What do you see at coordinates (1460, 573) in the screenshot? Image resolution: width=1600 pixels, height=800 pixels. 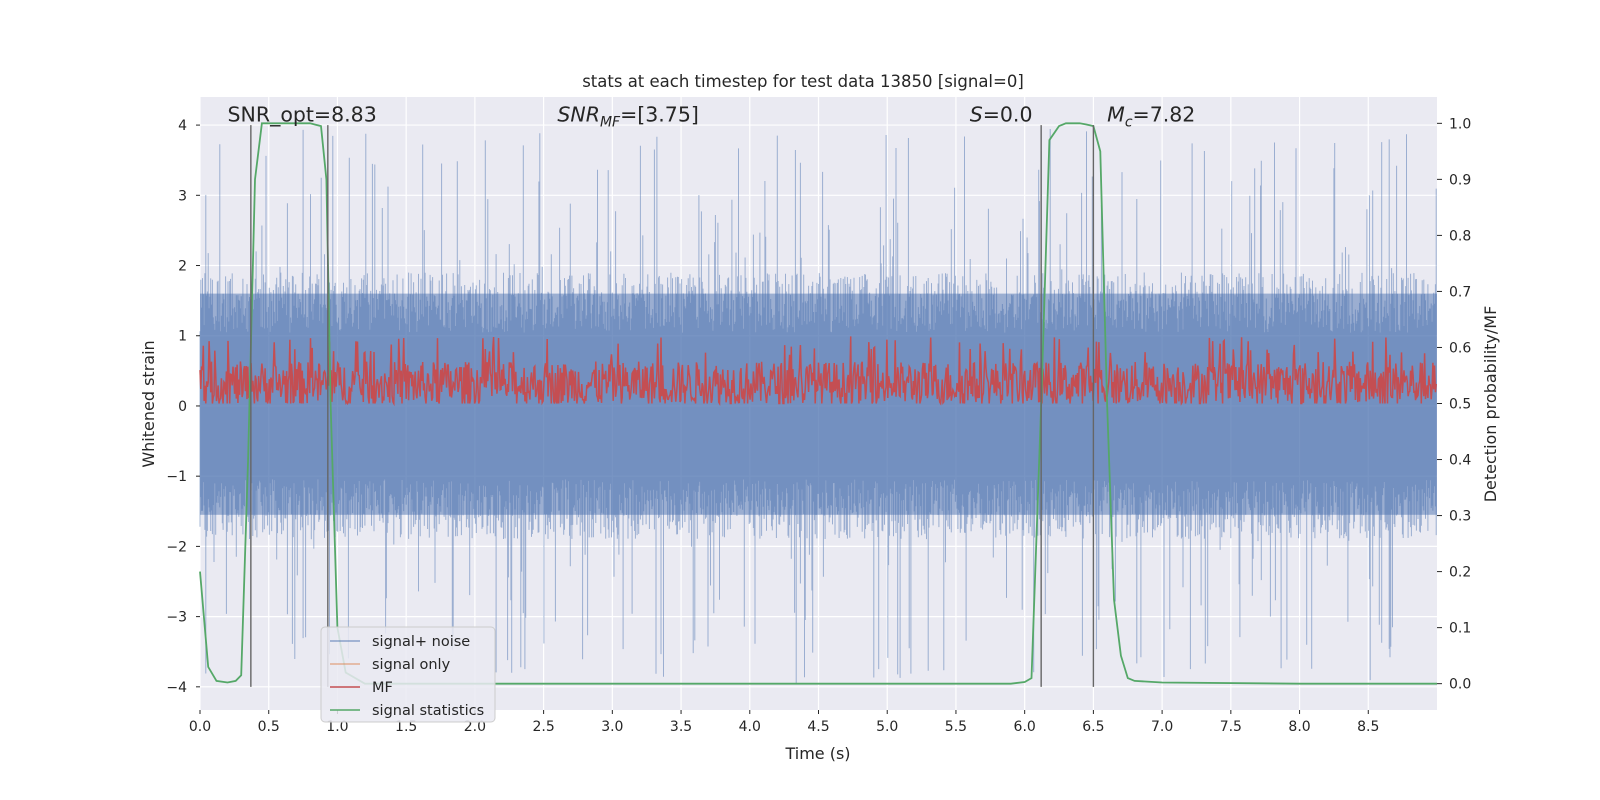 I see `y-right-tick-label: 0.2` at bounding box center [1460, 573].